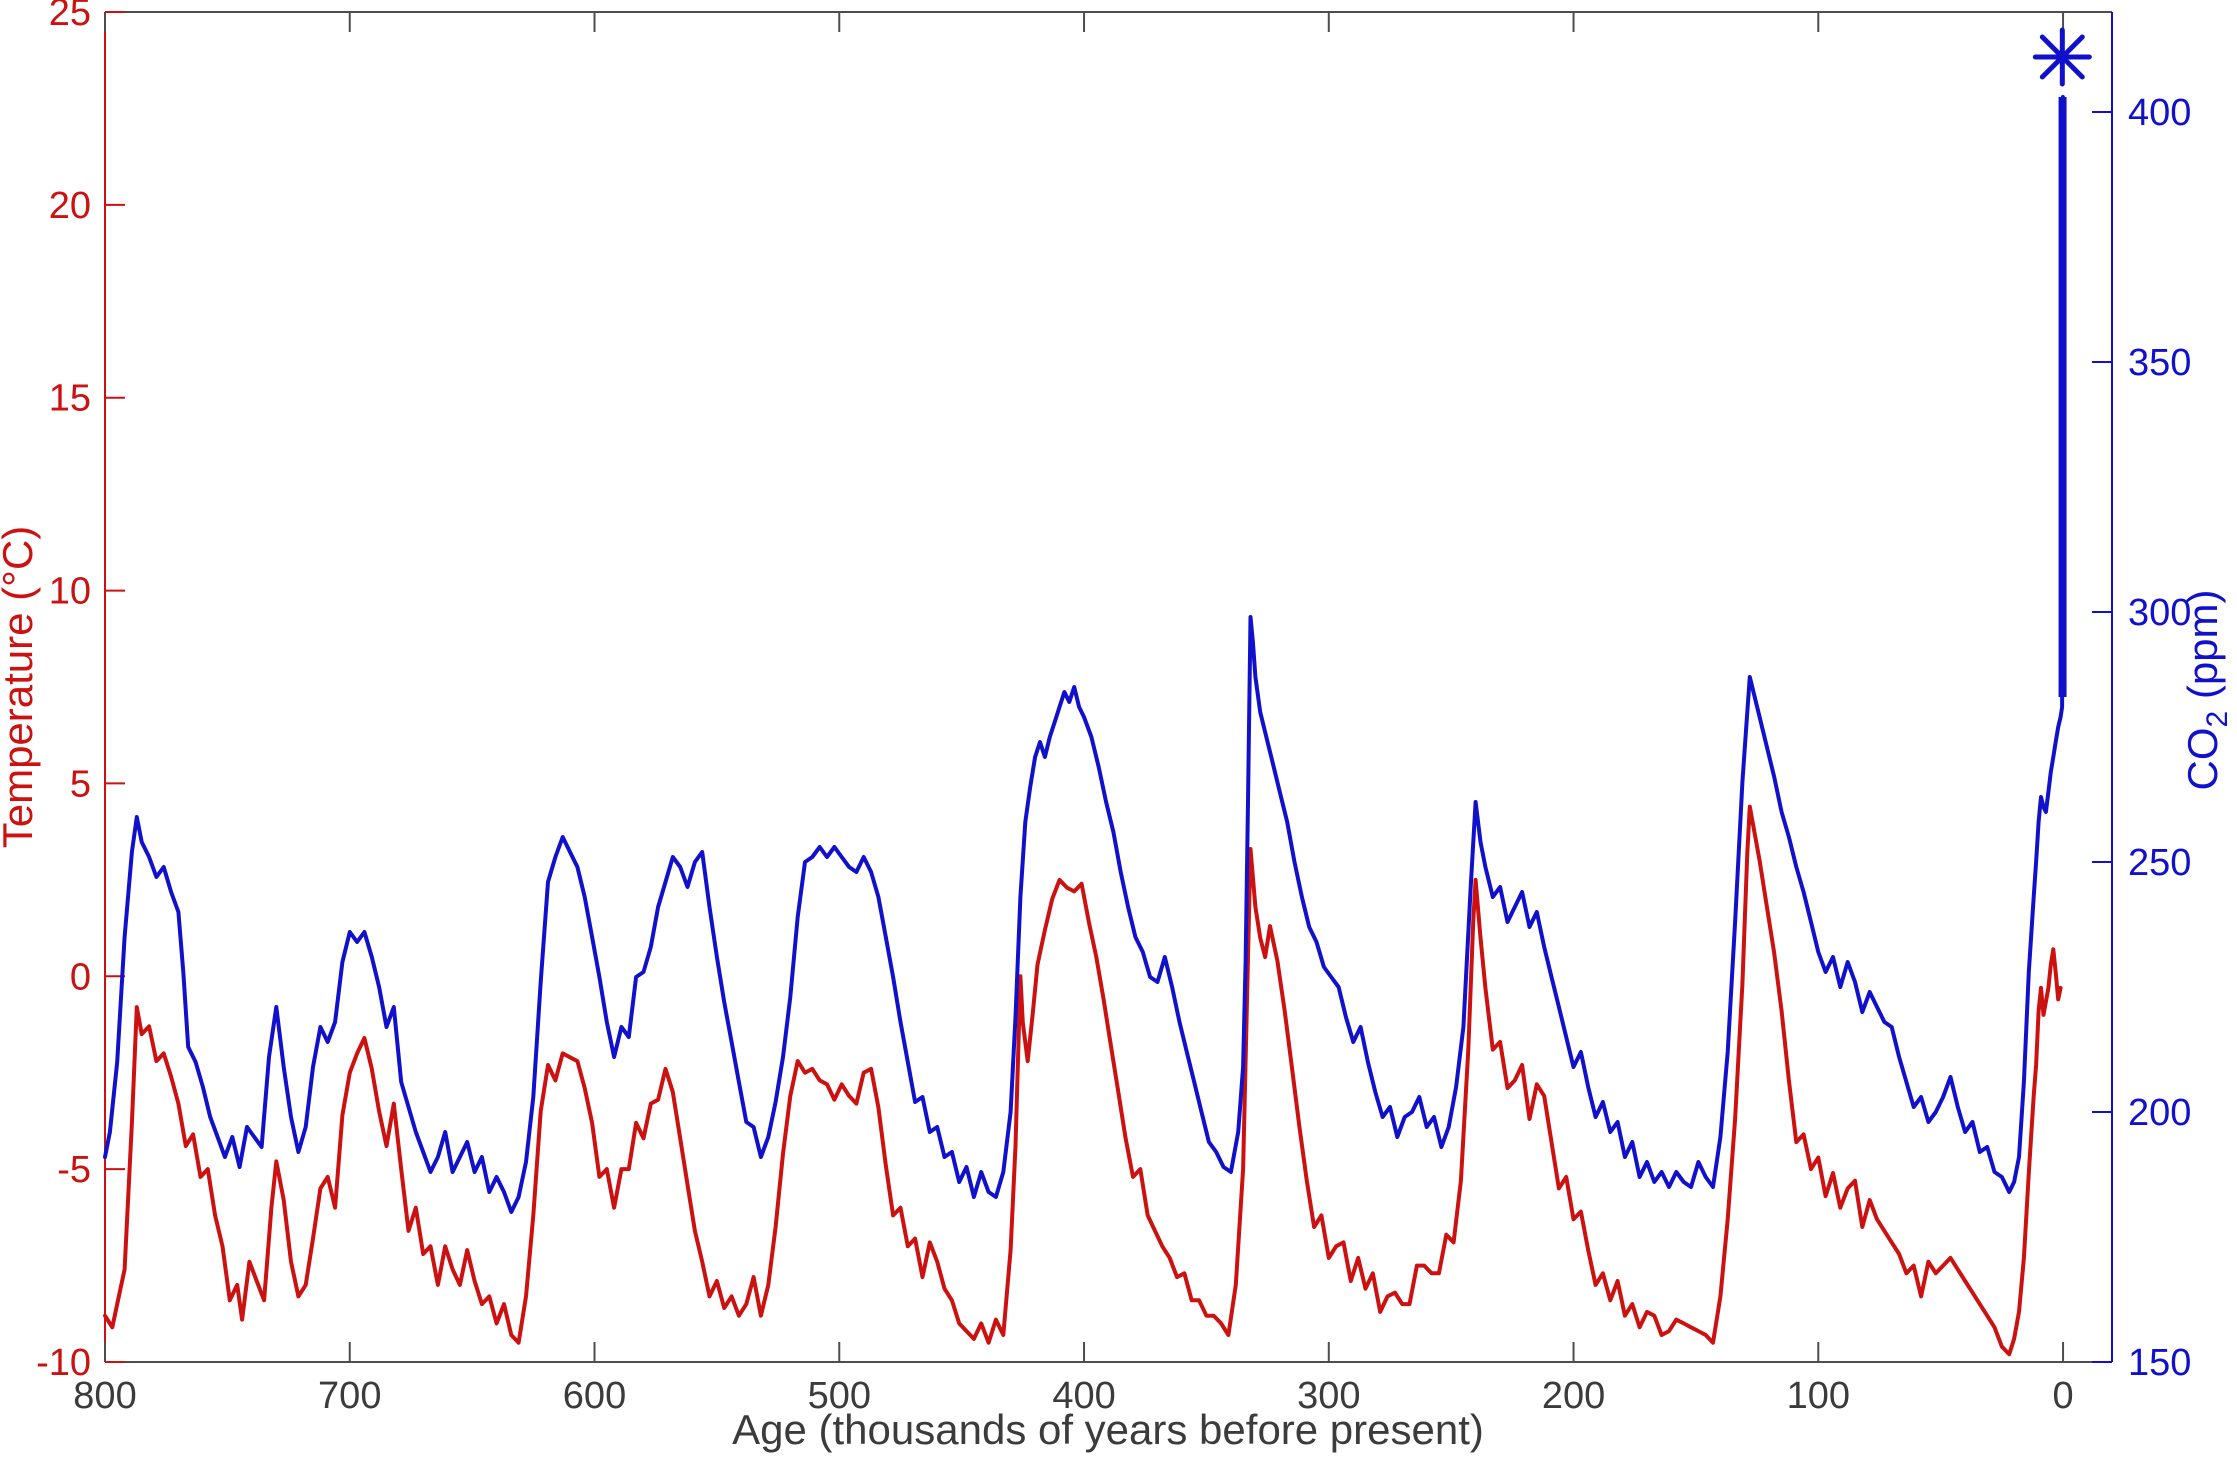 The height and width of the screenshot is (1458, 2237). What do you see at coordinates (2062, 1396) in the screenshot?
I see `x-tick-label: 0` at bounding box center [2062, 1396].